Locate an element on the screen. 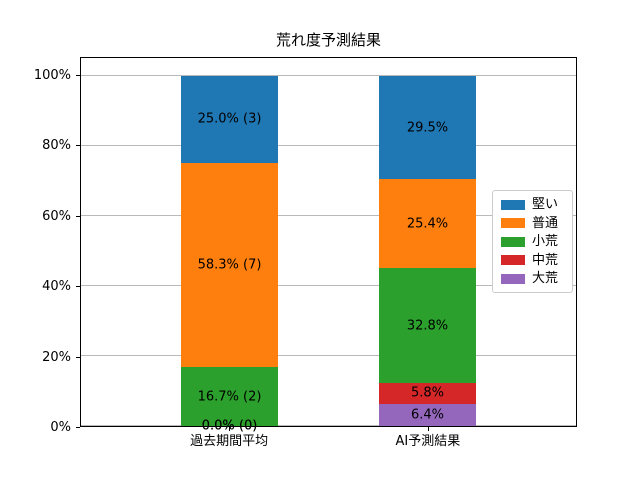 This screenshot has height=480, width=640. y-tick-label: 60% is located at coordinates (56, 216).